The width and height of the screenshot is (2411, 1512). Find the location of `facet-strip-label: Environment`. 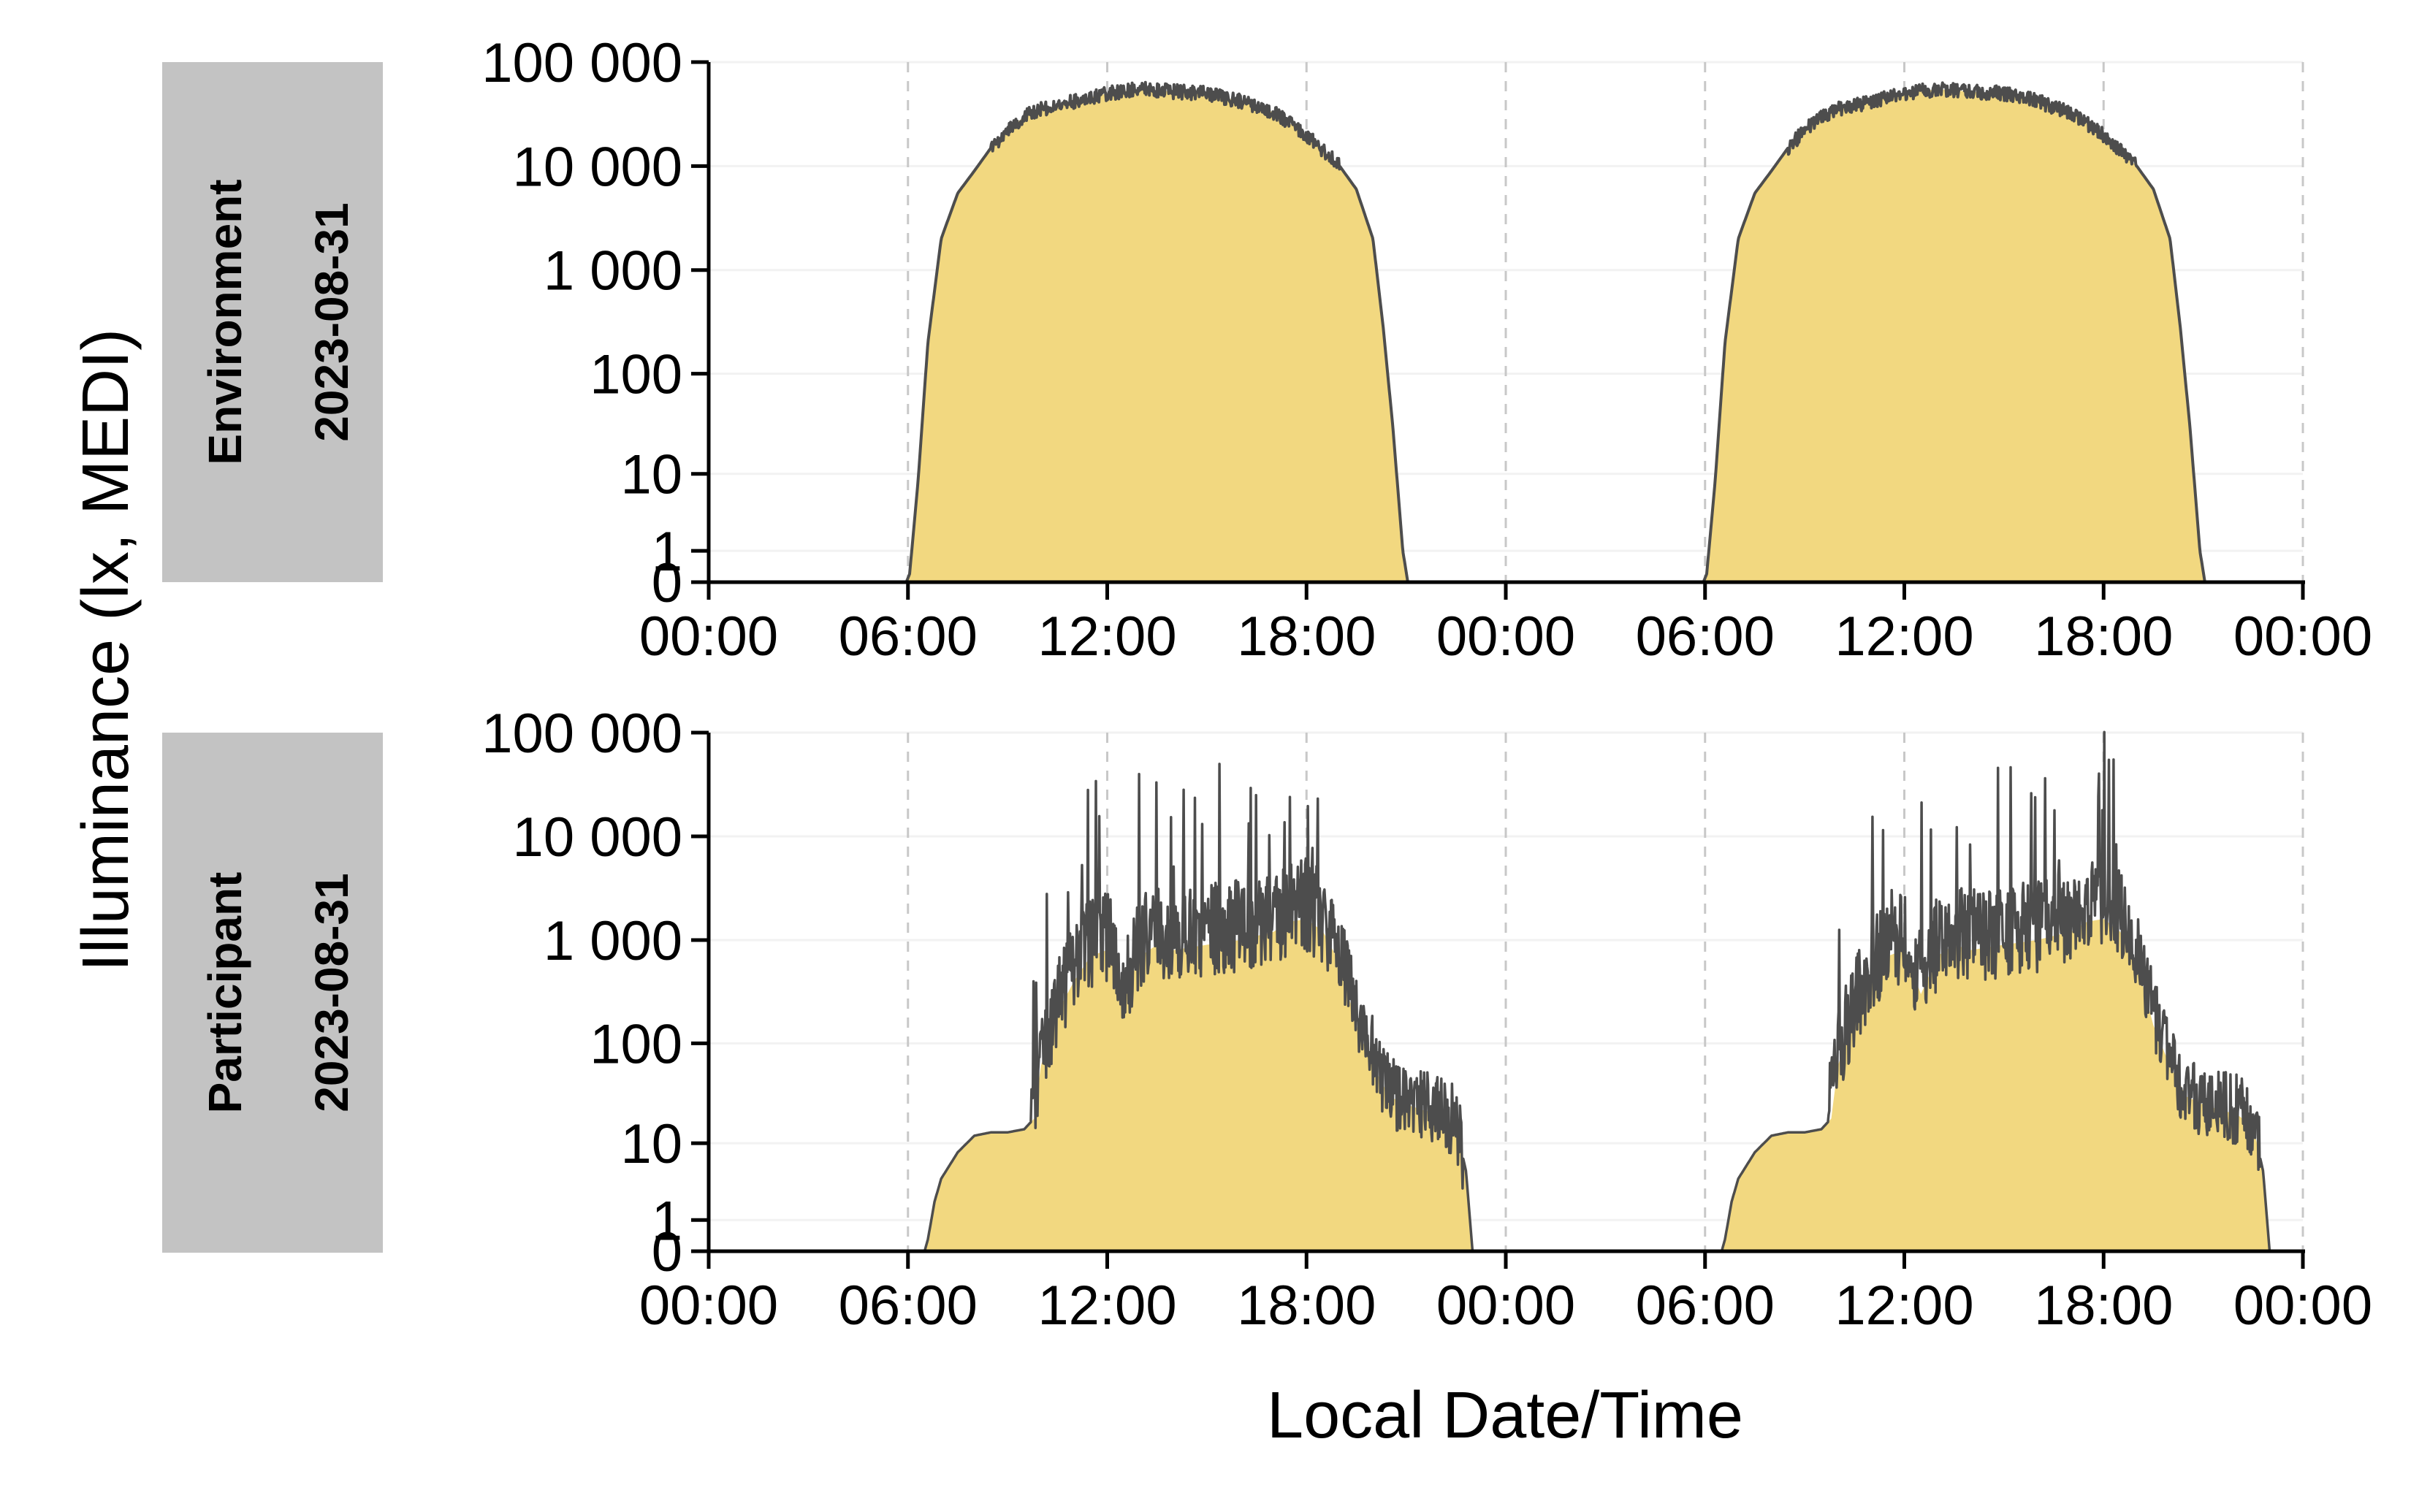

facet-strip-label: Environment is located at coordinates (225, 322).